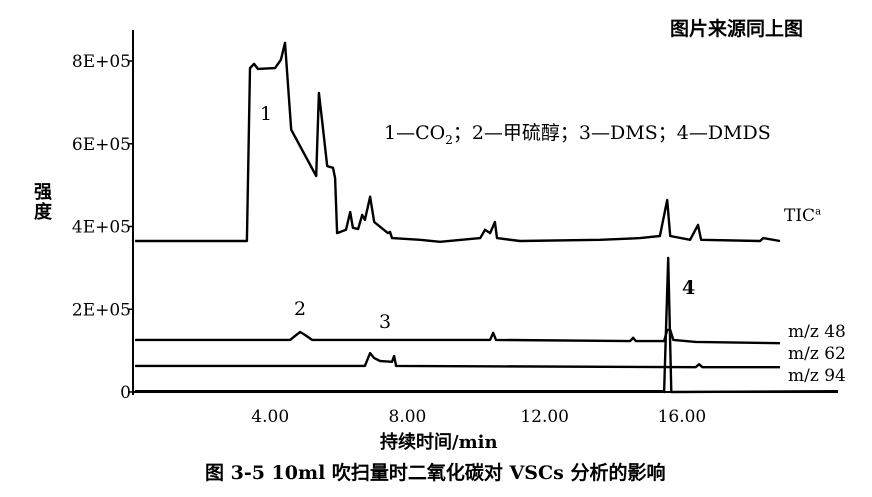 This screenshot has width=872, height=497. I want to click on series-label-mz62: m/z 62, so click(817, 354).